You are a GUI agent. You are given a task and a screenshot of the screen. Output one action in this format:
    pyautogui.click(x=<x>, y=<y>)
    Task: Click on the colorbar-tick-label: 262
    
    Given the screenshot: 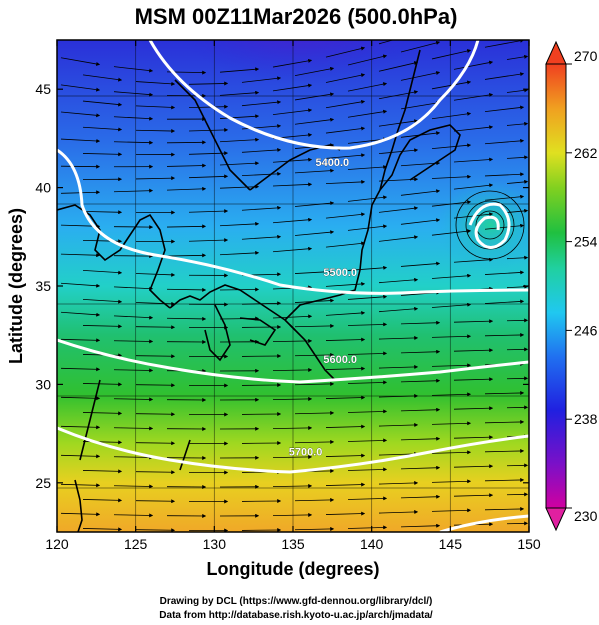 What is the action you would take?
    pyautogui.click(x=586, y=153)
    